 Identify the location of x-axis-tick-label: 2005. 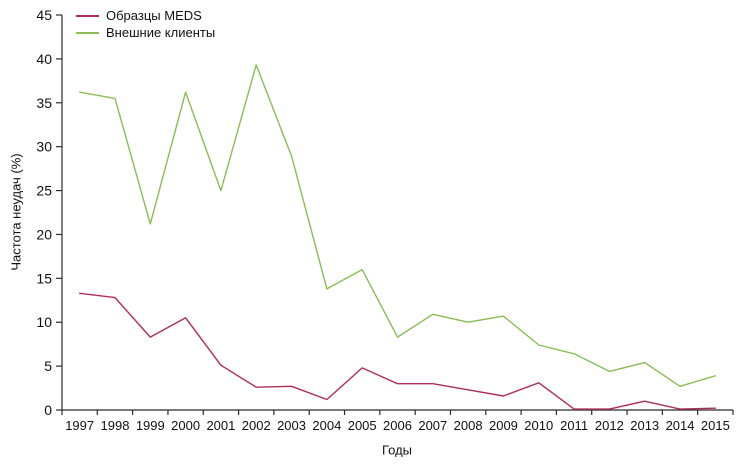
(362, 425).